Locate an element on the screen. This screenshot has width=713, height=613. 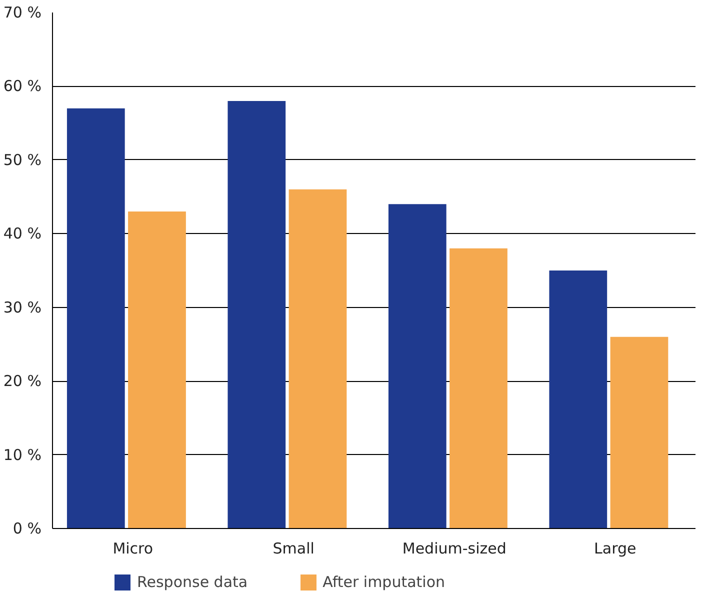
x-tick-label: Small is located at coordinates (293, 549).